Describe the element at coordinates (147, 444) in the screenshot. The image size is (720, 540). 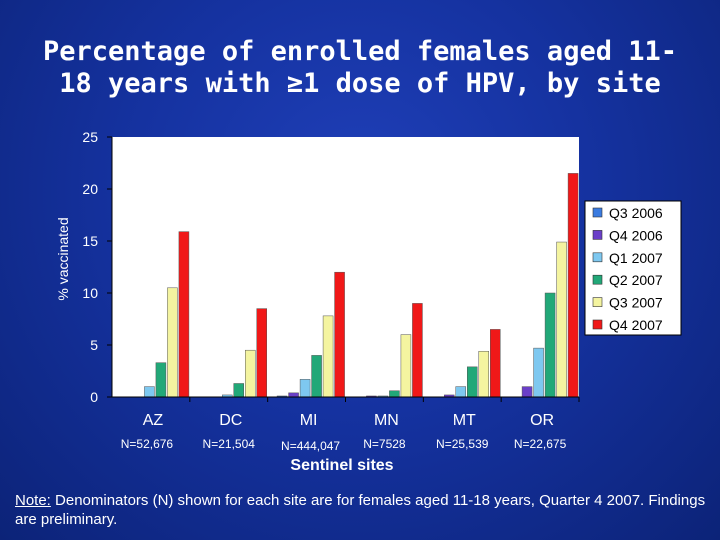
I see `denominator-label: N=52,676` at that location.